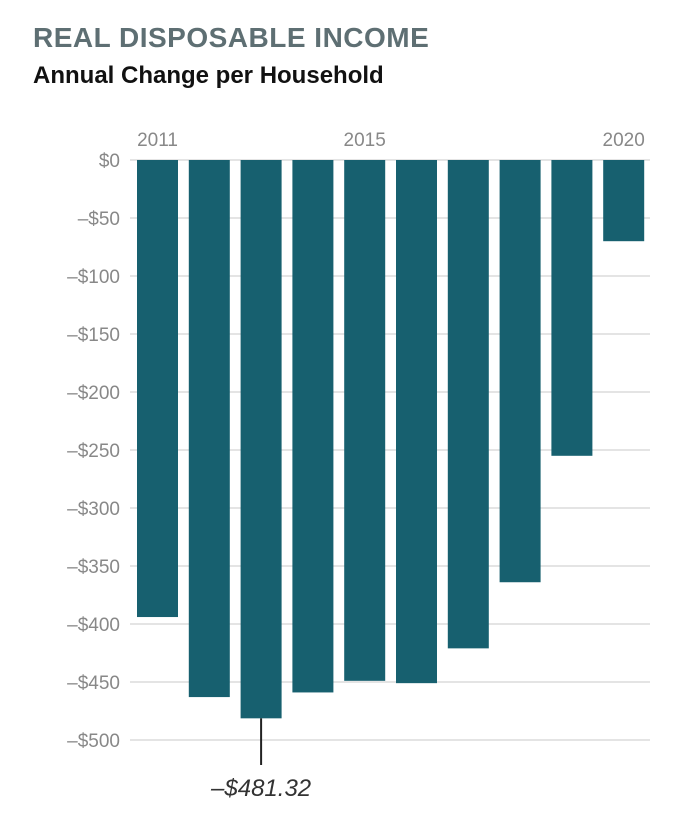 The image size is (687, 832). Describe the element at coordinates (261, 439) in the screenshot. I see `bar-2013` at that location.